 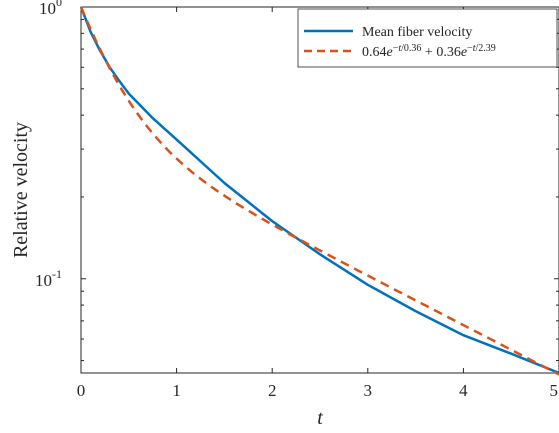 I want to click on y-axis-label: Relative velocity, so click(x=21, y=190).